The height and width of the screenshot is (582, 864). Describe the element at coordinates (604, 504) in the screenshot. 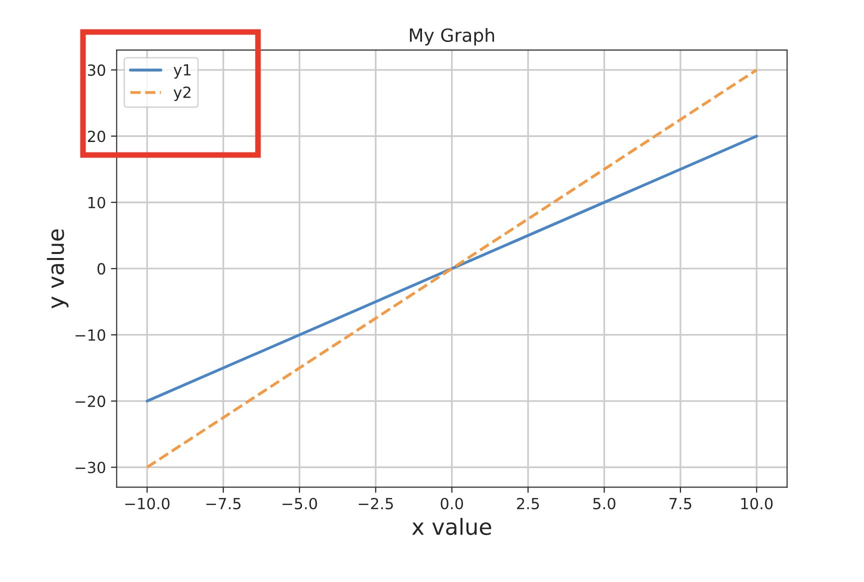

I see `x-tick-label: 5.0` at that location.